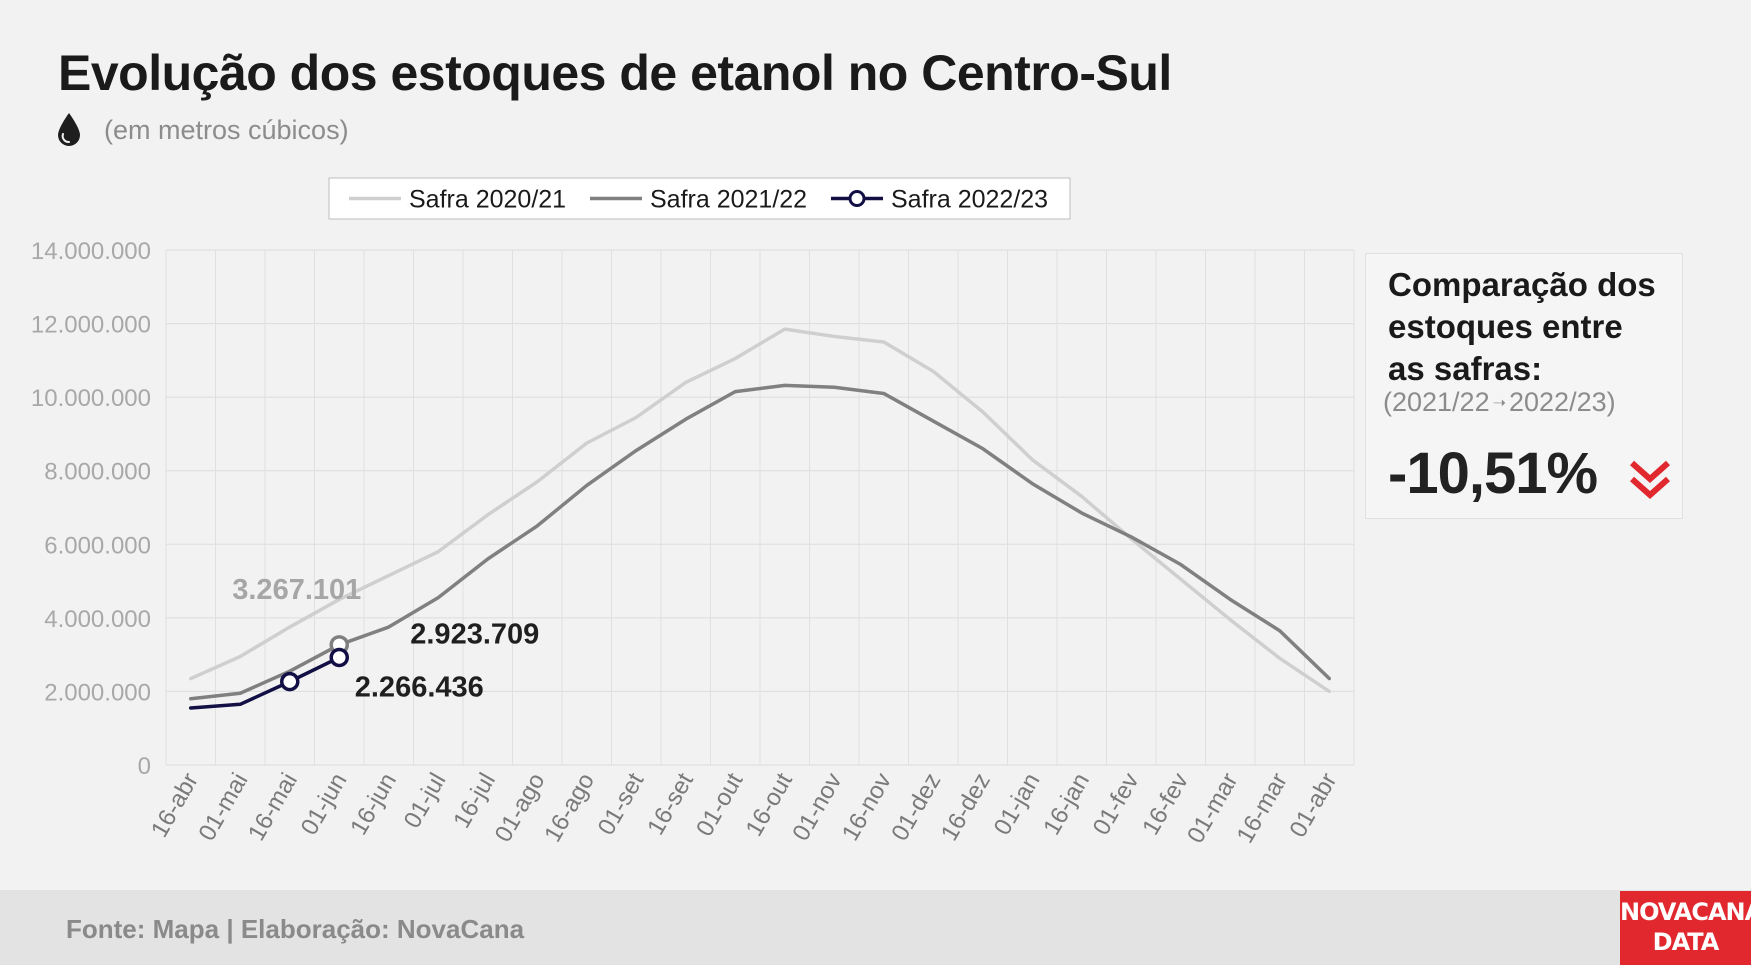 The image size is (1751, 965). Describe the element at coordinates (720, 804) in the screenshot. I see `x-tick-label: 01-out` at that location.